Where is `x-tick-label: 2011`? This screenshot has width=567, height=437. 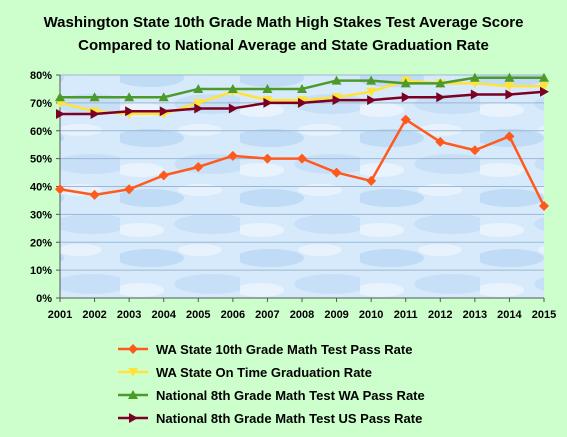
x-tick-label: 2011 is located at coordinates (406, 315).